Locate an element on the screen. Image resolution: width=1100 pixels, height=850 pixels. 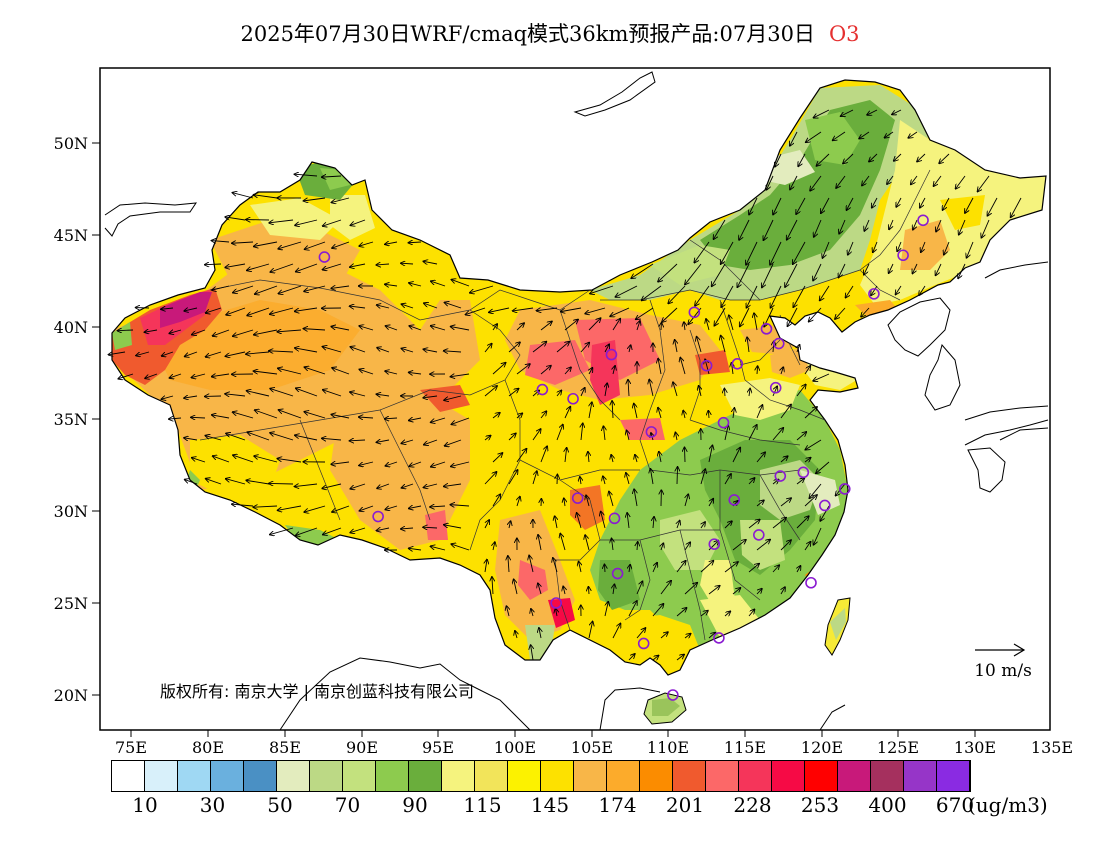
lon-label: 95E is located at coordinates (438, 747).